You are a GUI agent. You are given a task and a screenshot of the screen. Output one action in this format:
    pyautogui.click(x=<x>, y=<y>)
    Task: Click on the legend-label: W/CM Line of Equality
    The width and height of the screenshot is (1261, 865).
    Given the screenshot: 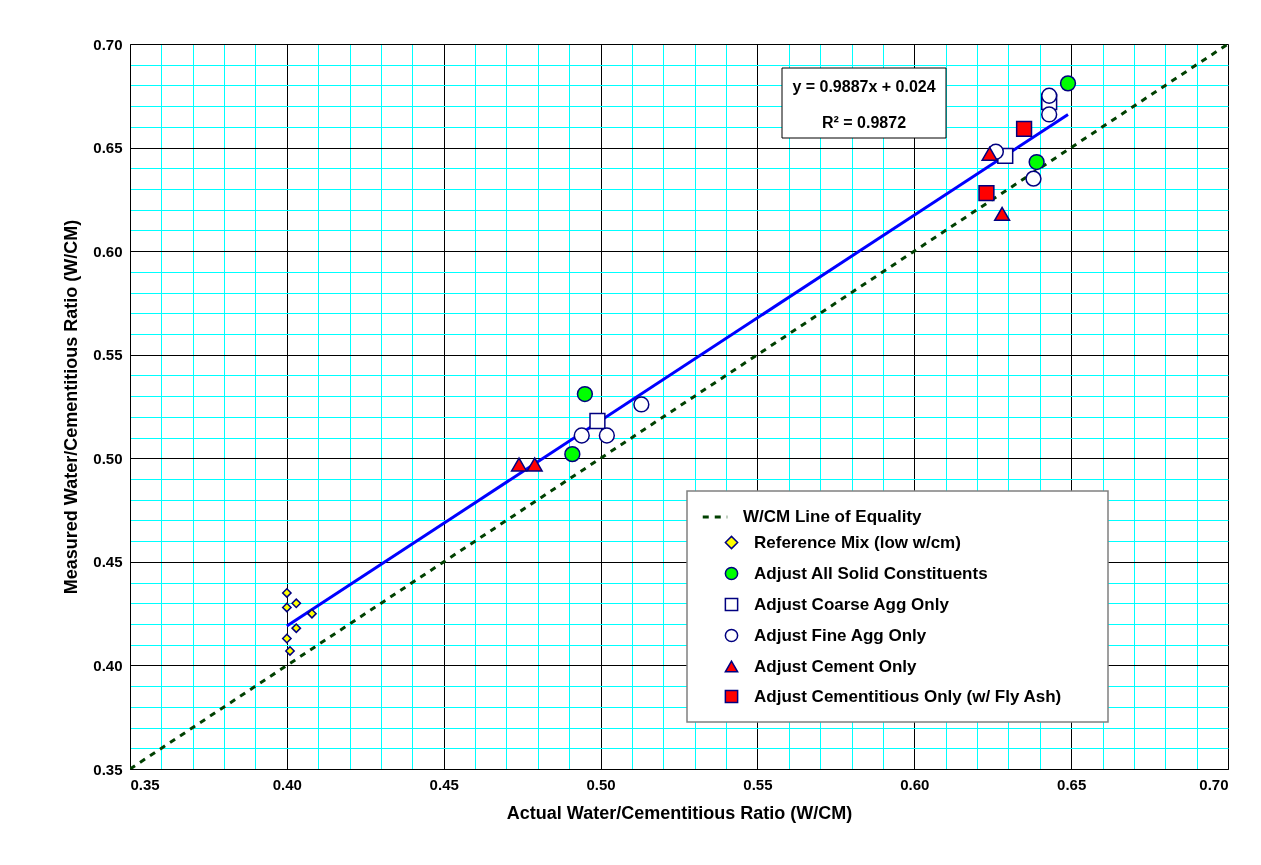 What is the action you would take?
    pyautogui.click(x=833, y=516)
    